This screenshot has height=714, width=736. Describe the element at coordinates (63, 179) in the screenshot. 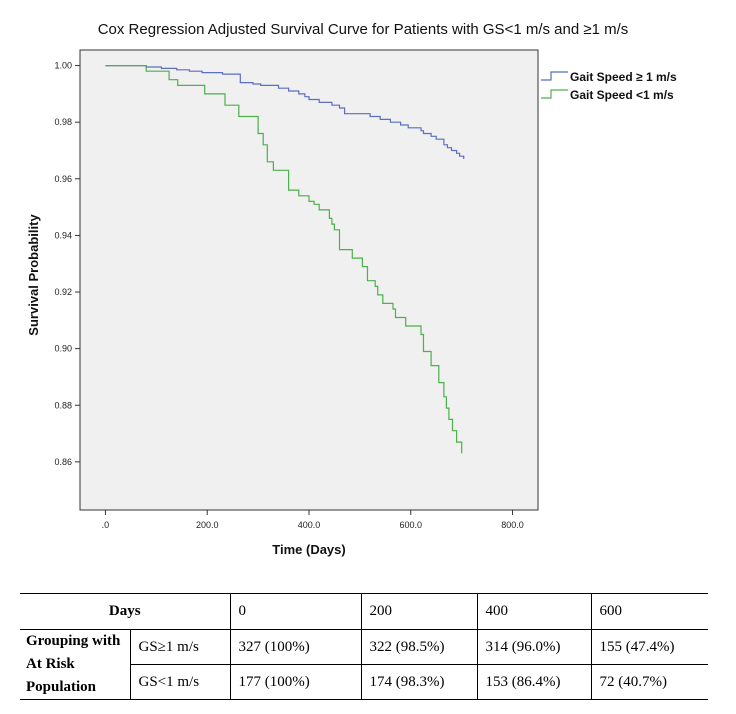

I see `y-tick-label: 0.96` at that location.